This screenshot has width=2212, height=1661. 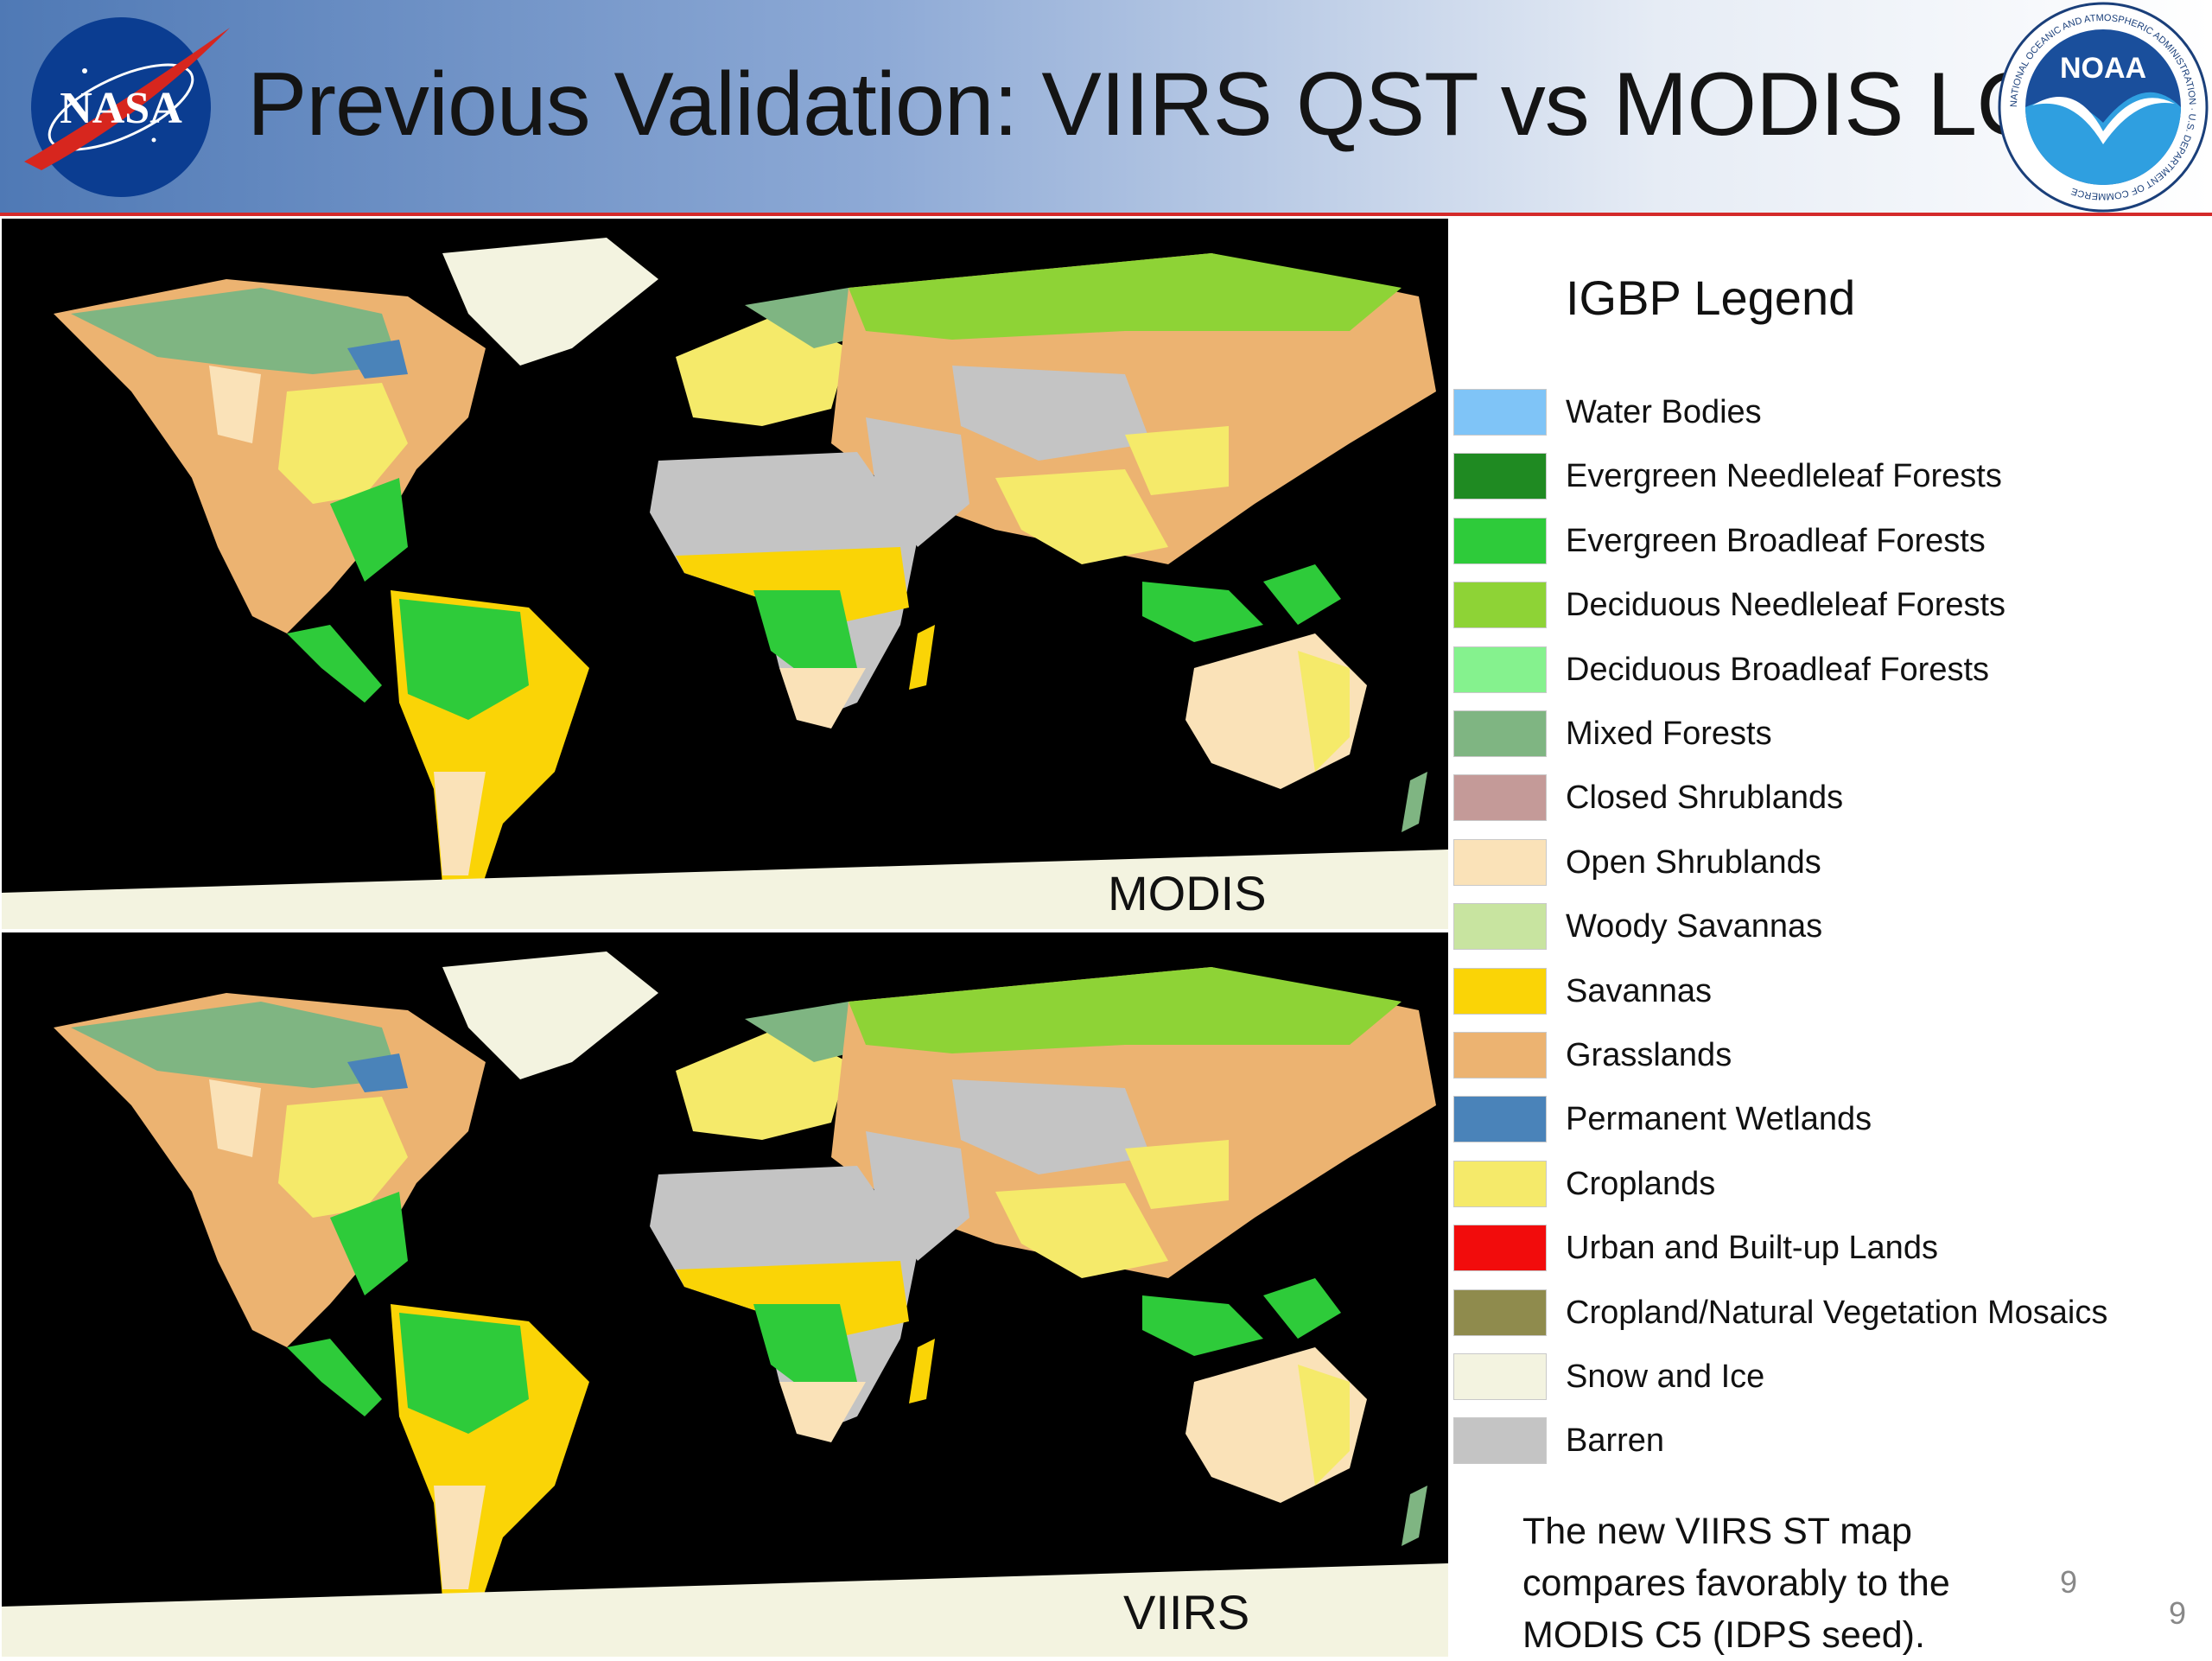 I want to click on legend-item: Closed Shrublands, so click(x=1824, y=799).